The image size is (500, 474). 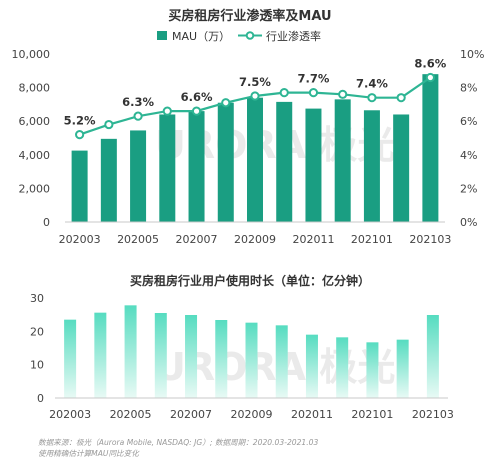 I want to click on rate-label-202005: 6.3%, so click(x=138, y=102).